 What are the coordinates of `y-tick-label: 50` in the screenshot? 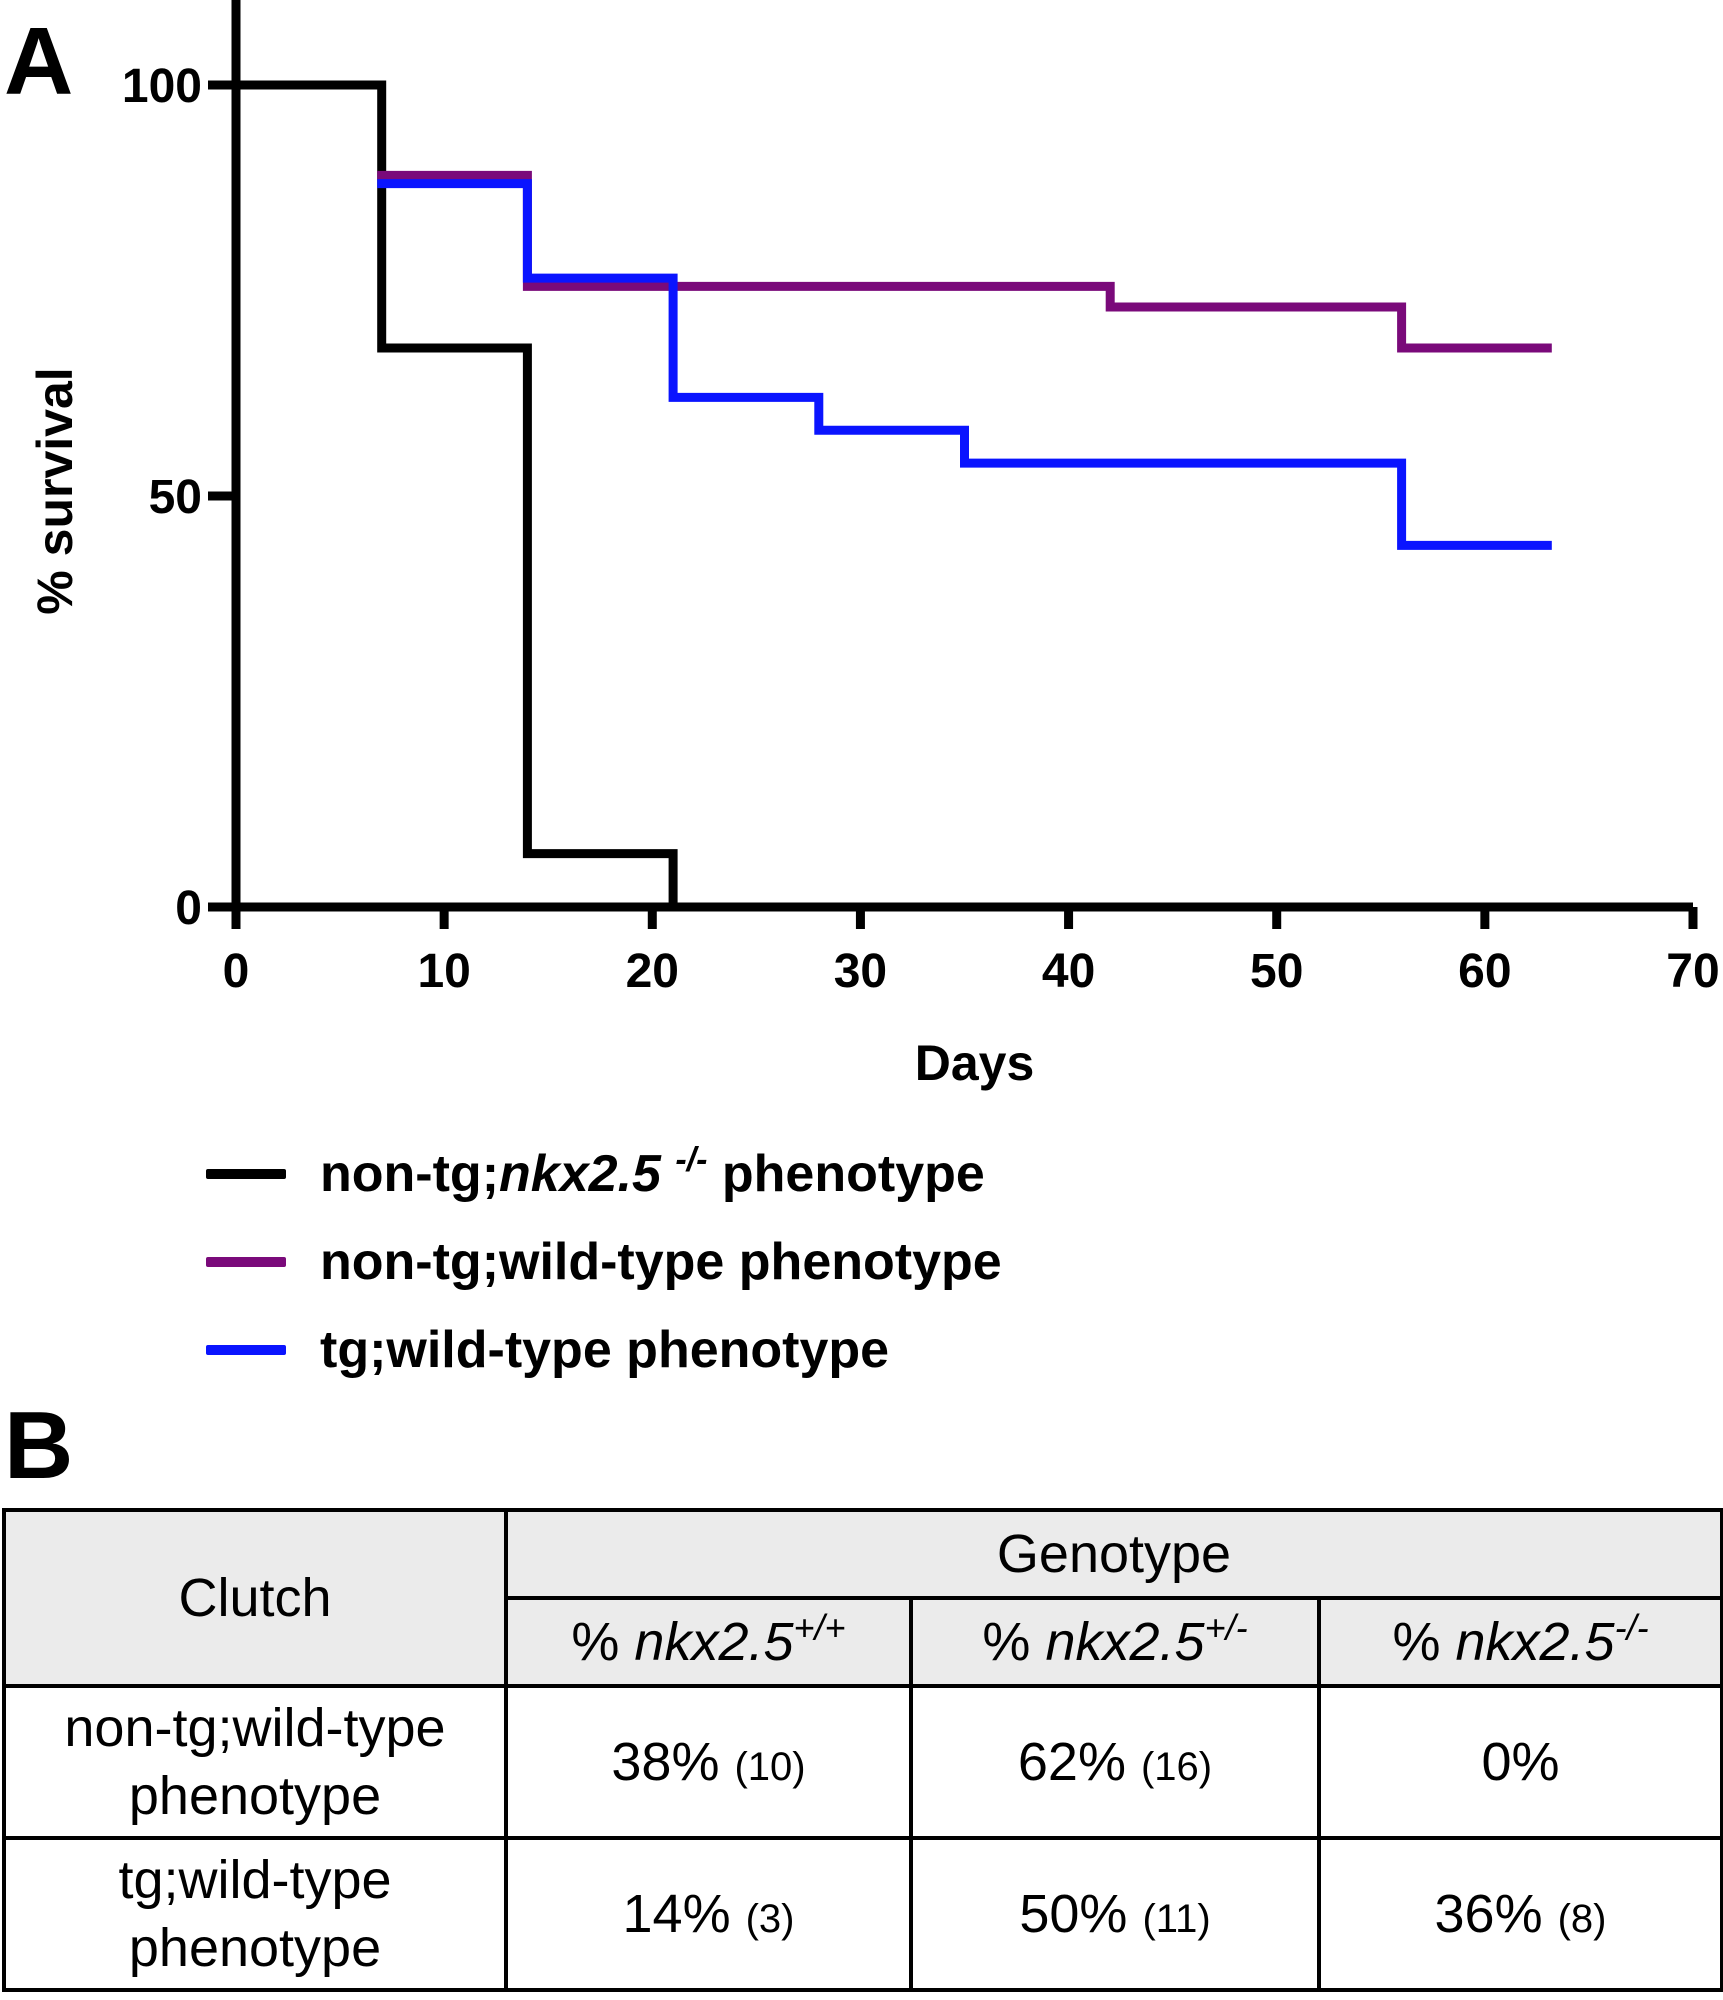 It's located at (175, 497).